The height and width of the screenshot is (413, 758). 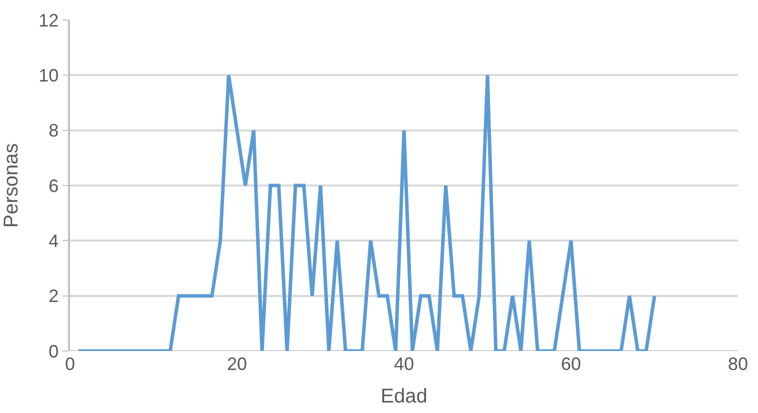 What do you see at coordinates (70, 364) in the screenshot?
I see `x-tick-label: 0` at bounding box center [70, 364].